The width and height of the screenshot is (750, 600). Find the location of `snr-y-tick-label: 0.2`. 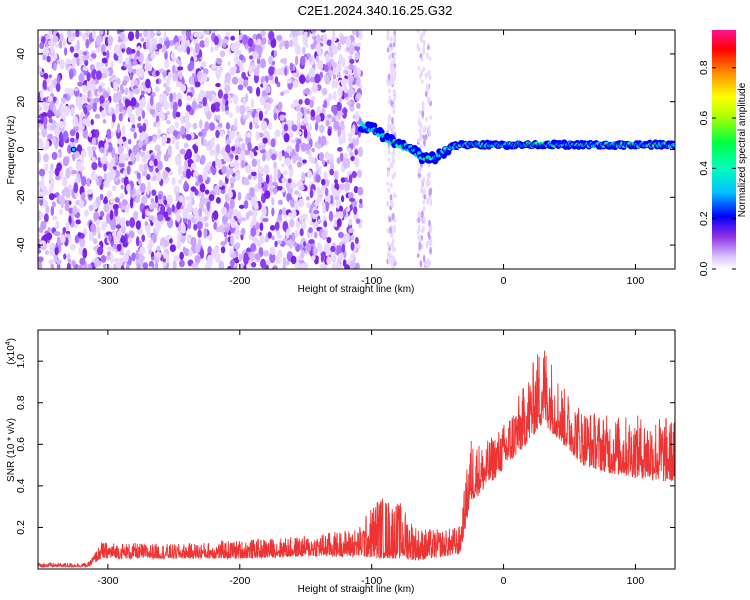

snr-y-tick-label: 0.2 is located at coordinates (21, 527).